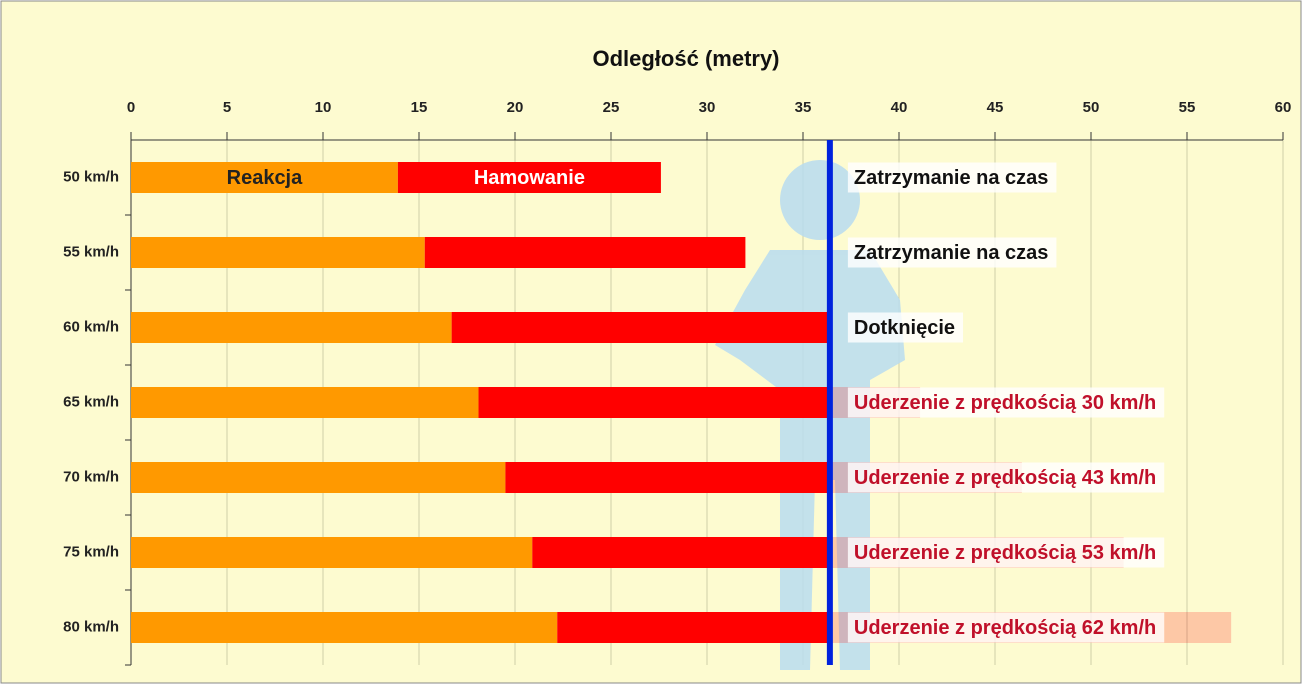 The image size is (1303, 684). Describe the element at coordinates (91, 326) in the screenshot. I see `y-tick-label: 60 km/h` at that location.